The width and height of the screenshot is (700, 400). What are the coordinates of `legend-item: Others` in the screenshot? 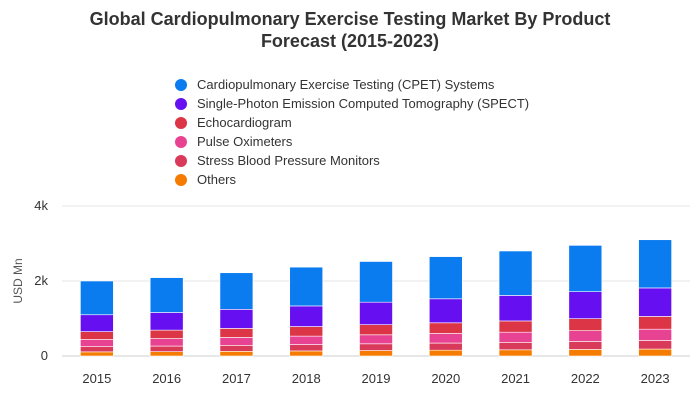 It's located at (352, 179).